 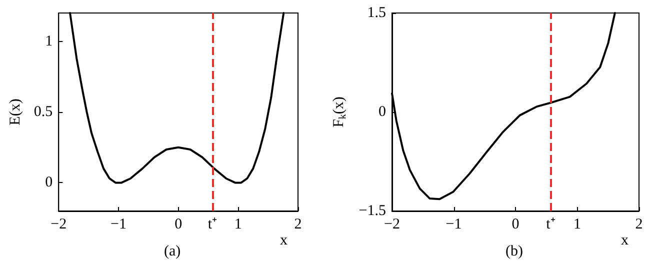 What do you see at coordinates (339, 112) in the screenshot?
I see `y-axis-title: Fk(x)` at bounding box center [339, 112].